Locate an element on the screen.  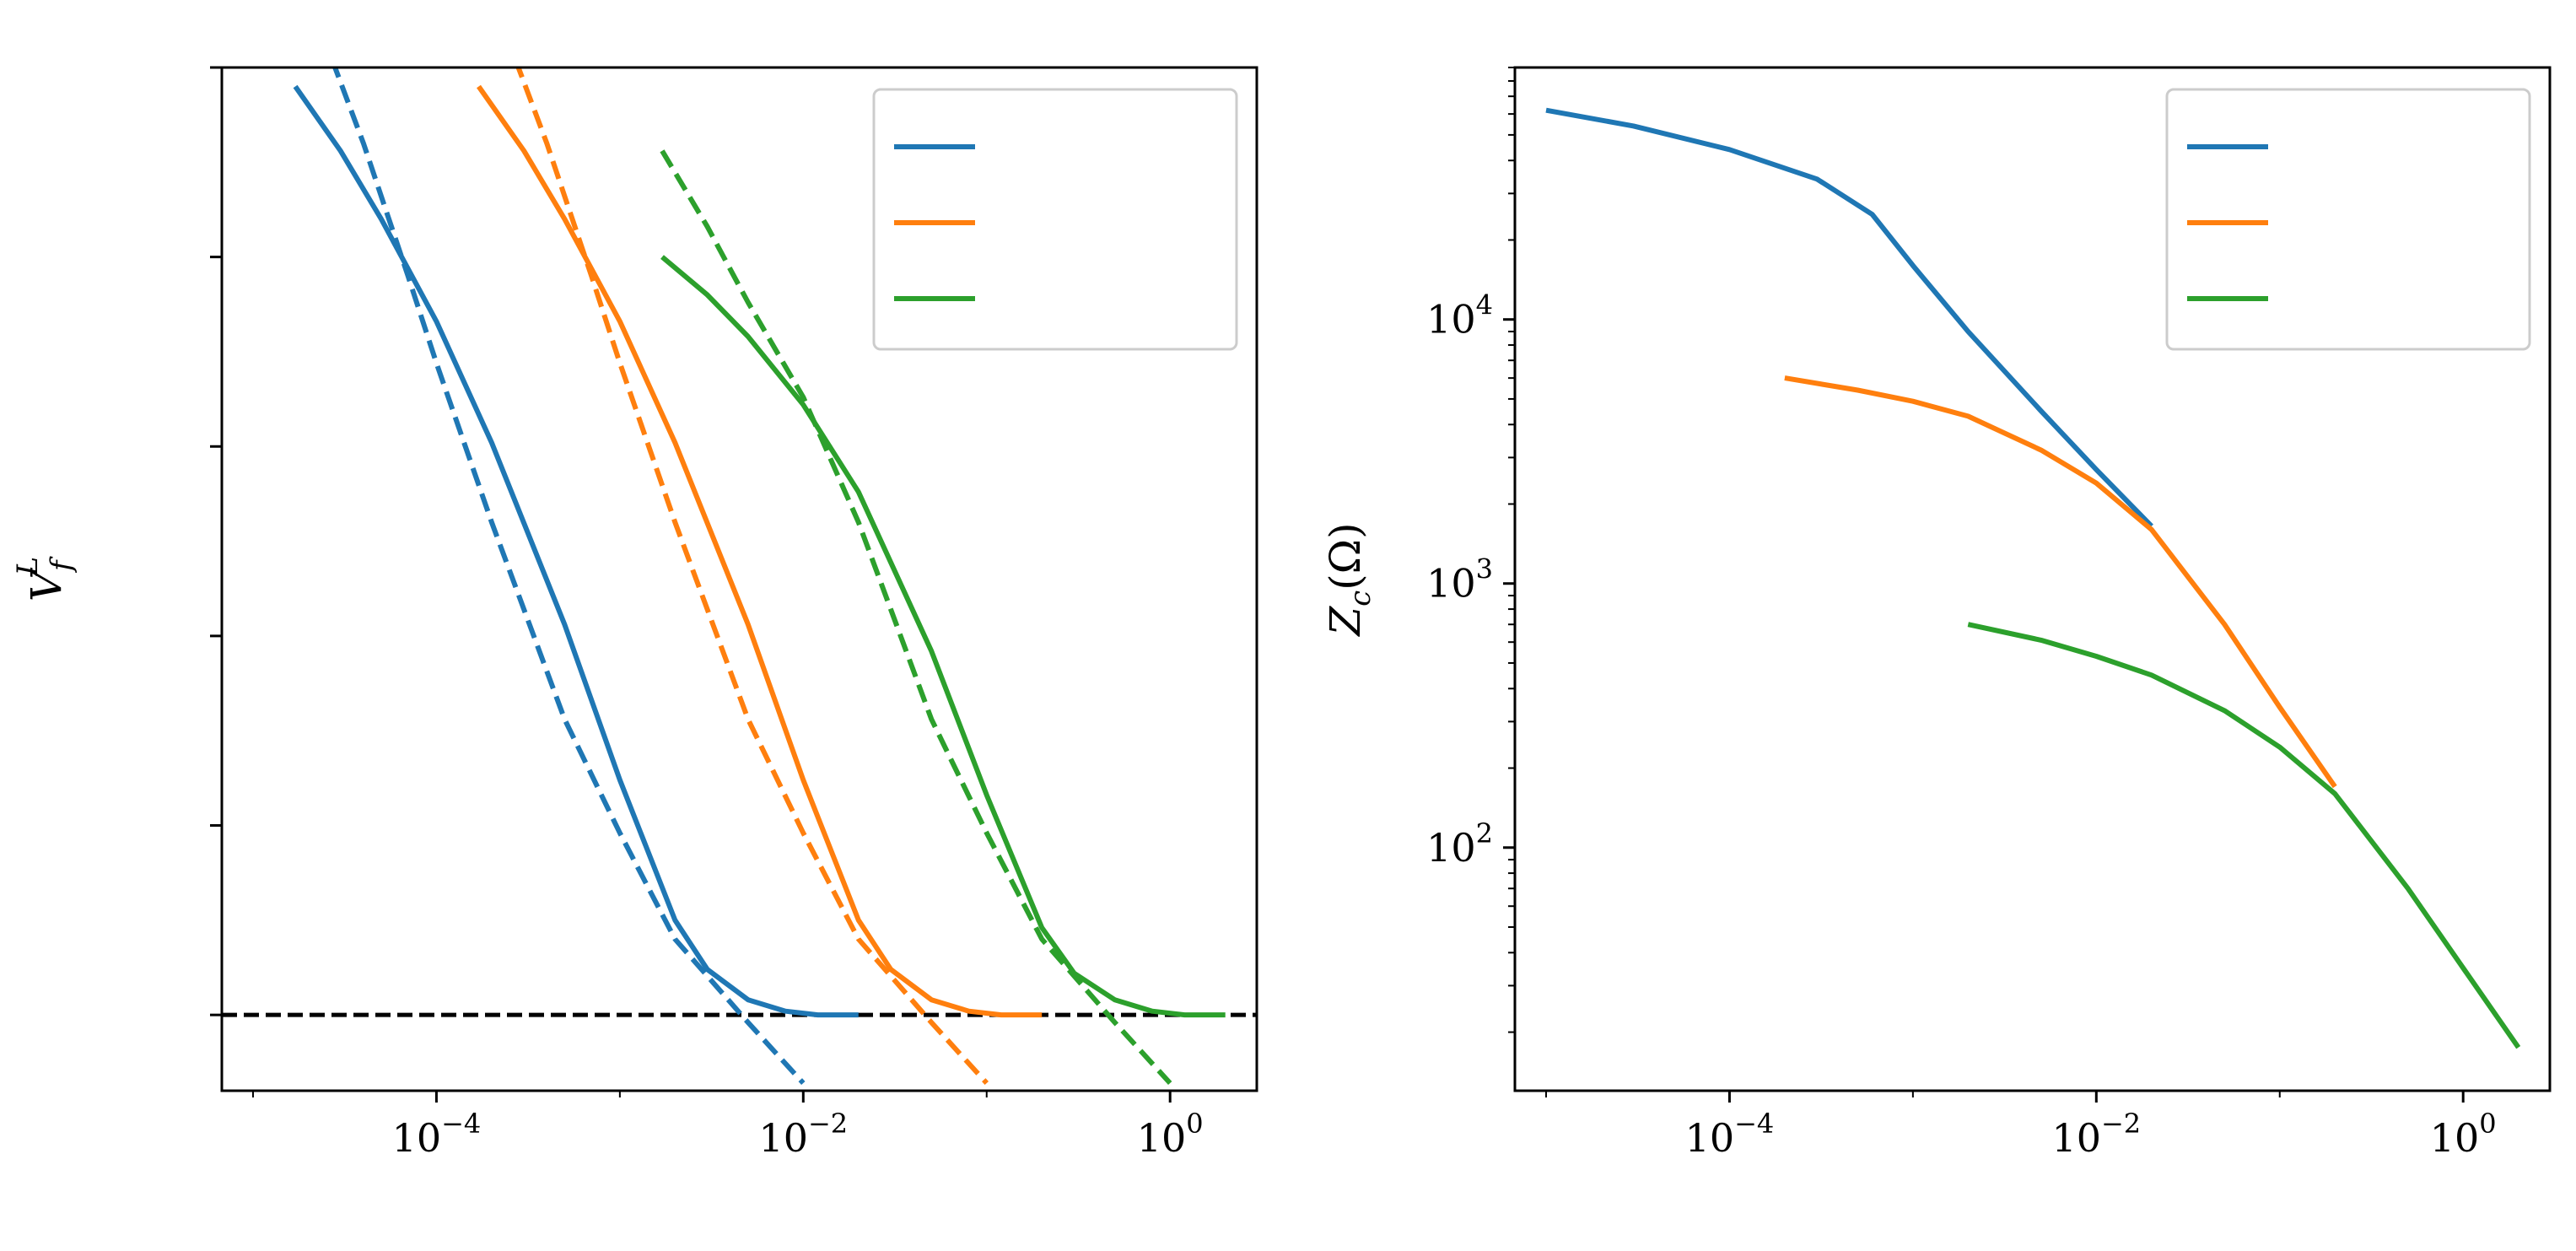
y-tick-label: 10³ is located at coordinates (1459, 580).